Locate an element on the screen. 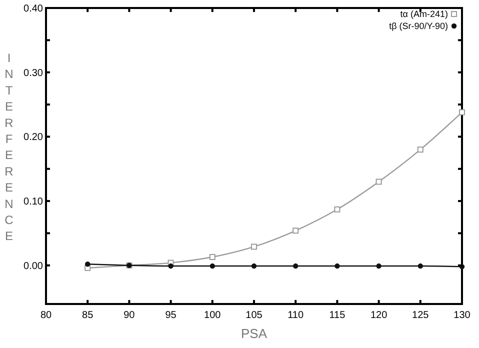 Image resolution: width=479 pixels, height=348 pixels. y-tick-label: 0.20 is located at coordinates (34, 138).